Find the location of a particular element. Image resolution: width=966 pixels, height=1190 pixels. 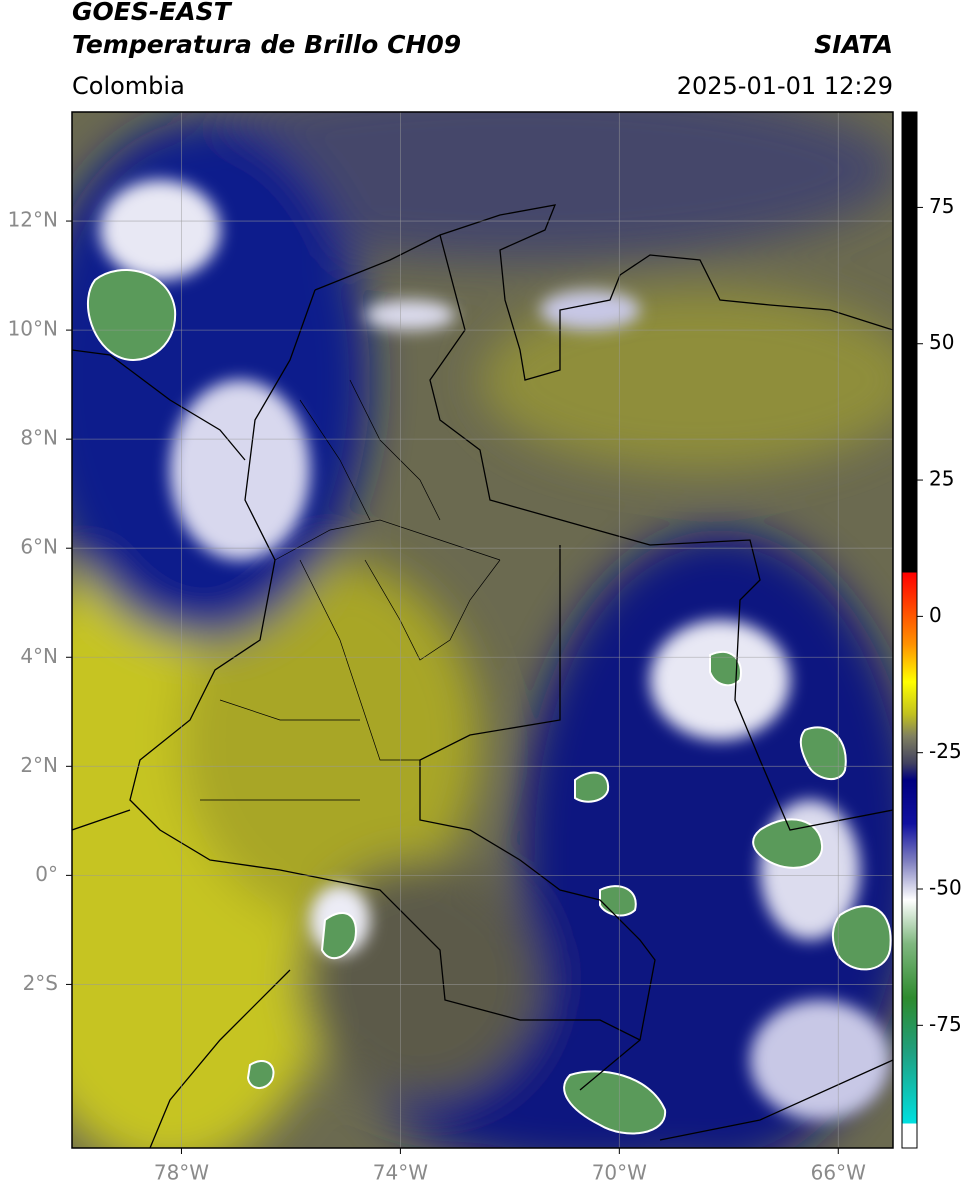

y-tick-label: 2°N is located at coordinates (39, 765).